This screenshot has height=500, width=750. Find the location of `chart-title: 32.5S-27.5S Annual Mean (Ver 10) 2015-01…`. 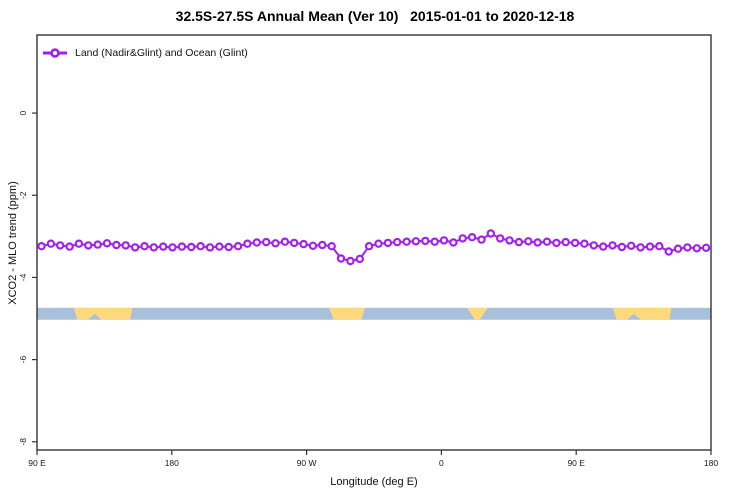

chart-title: 32.5S-27.5S Annual Mean (Ver 10) 2015-01… is located at coordinates (375, 16).